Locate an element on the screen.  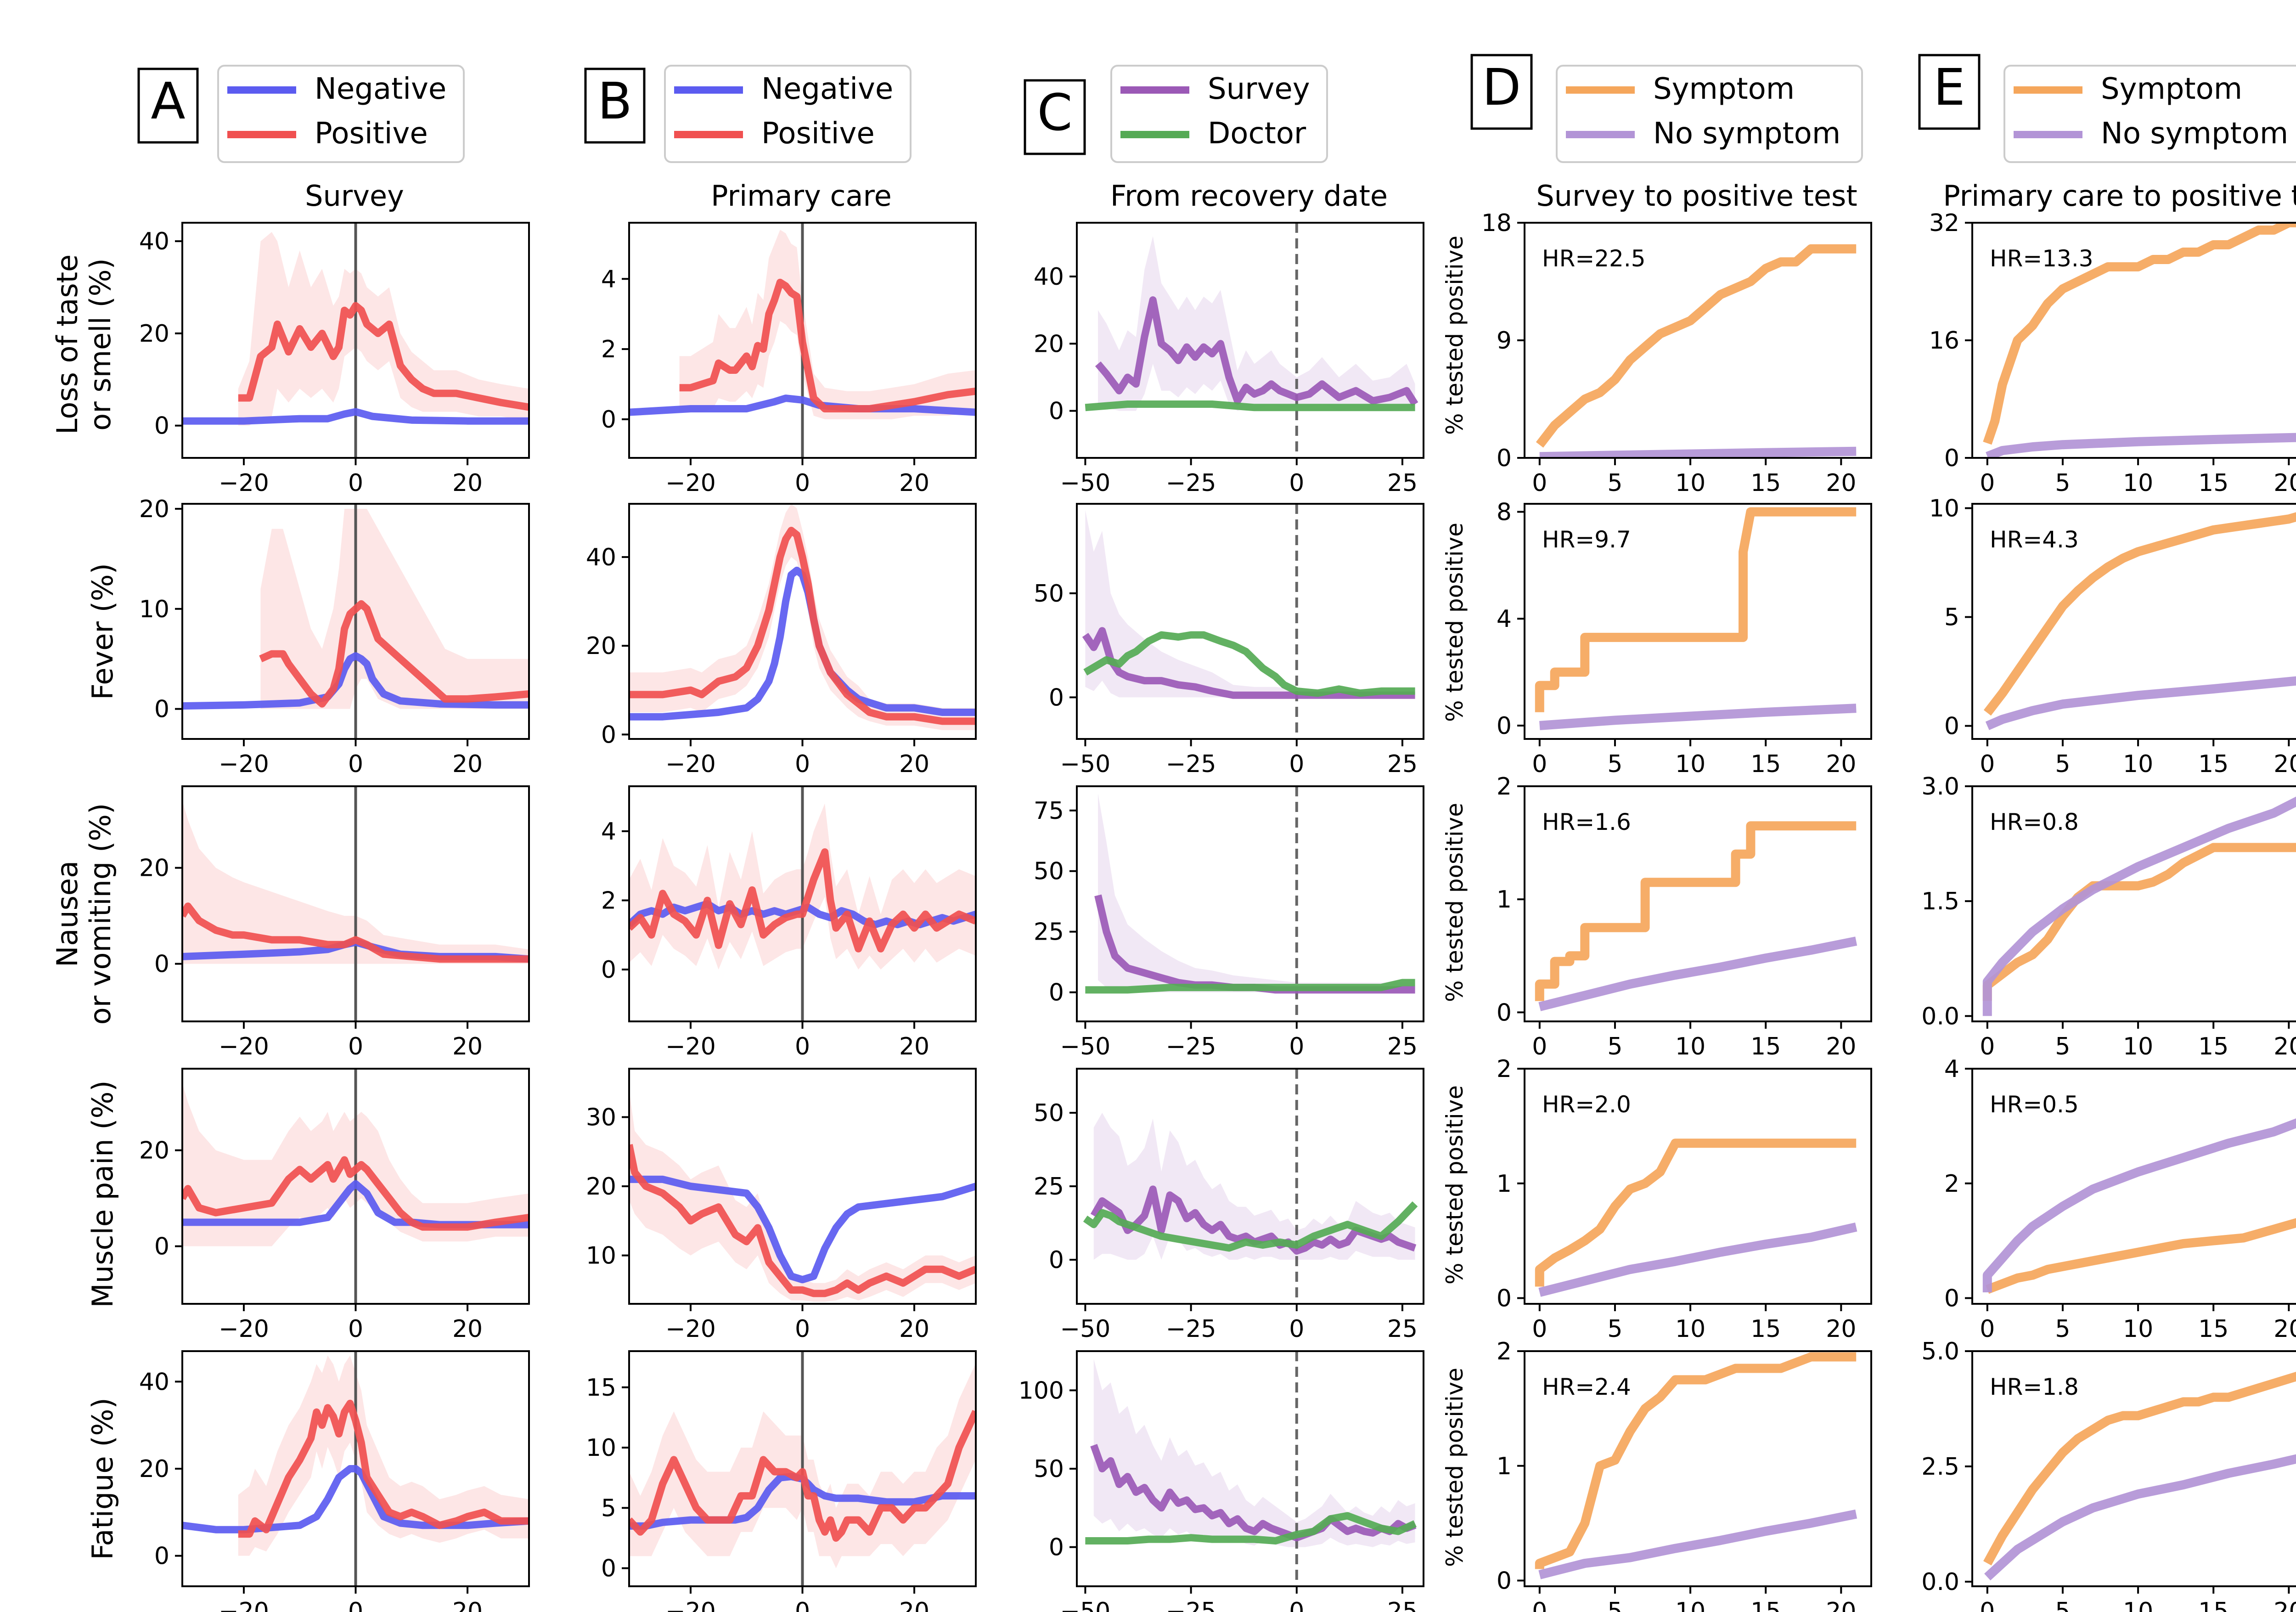
km-ylabel-row3: % tested positive is located at coordinates (1454, 902).